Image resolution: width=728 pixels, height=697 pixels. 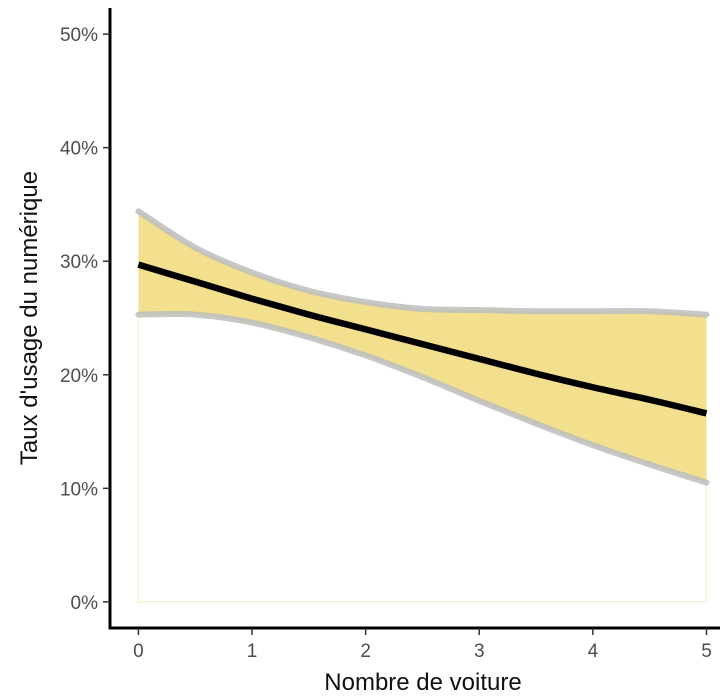 I want to click on y-tick-label: 0%, so click(x=85, y=603).